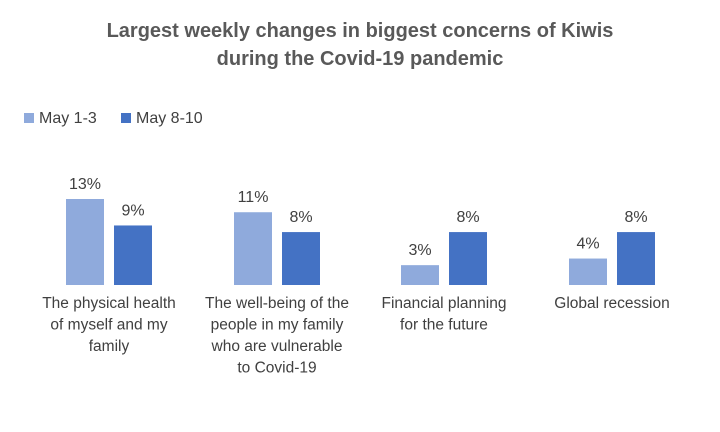 The width and height of the screenshot is (720, 432). I want to click on data-label-1-1: 13%, so click(85, 184).